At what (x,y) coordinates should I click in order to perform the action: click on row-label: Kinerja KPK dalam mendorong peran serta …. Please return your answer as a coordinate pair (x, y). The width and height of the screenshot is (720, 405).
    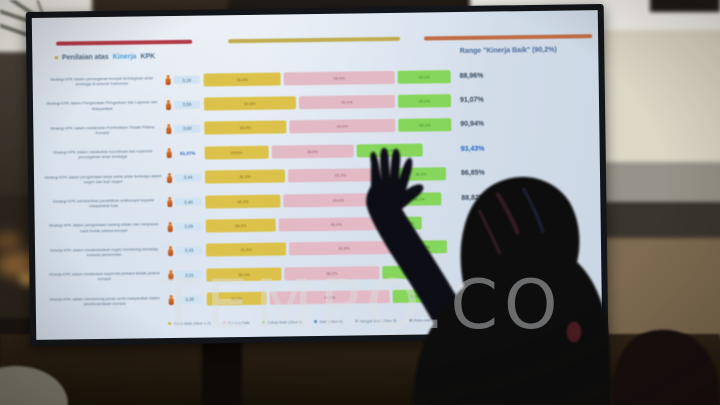
    Looking at the image, I should click on (104, 300).